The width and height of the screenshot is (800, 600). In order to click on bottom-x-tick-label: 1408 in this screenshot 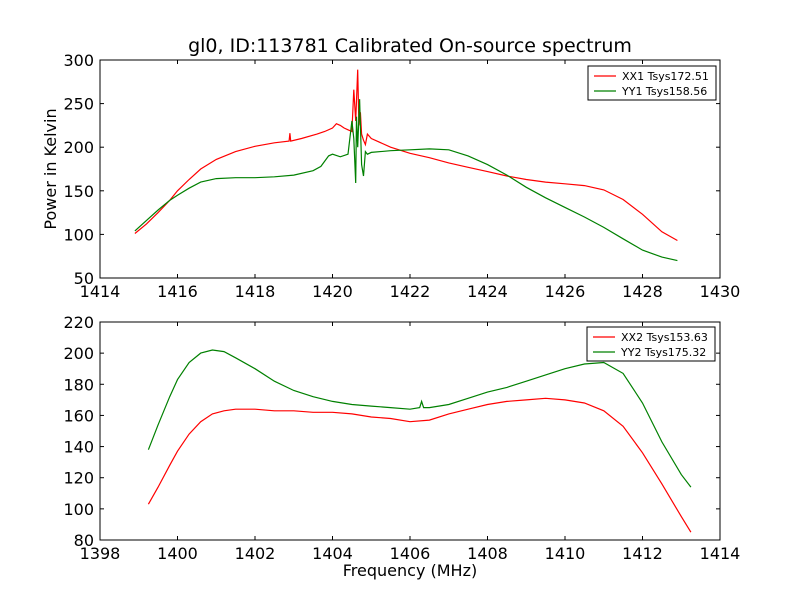, I will do `click(487, 553)`.